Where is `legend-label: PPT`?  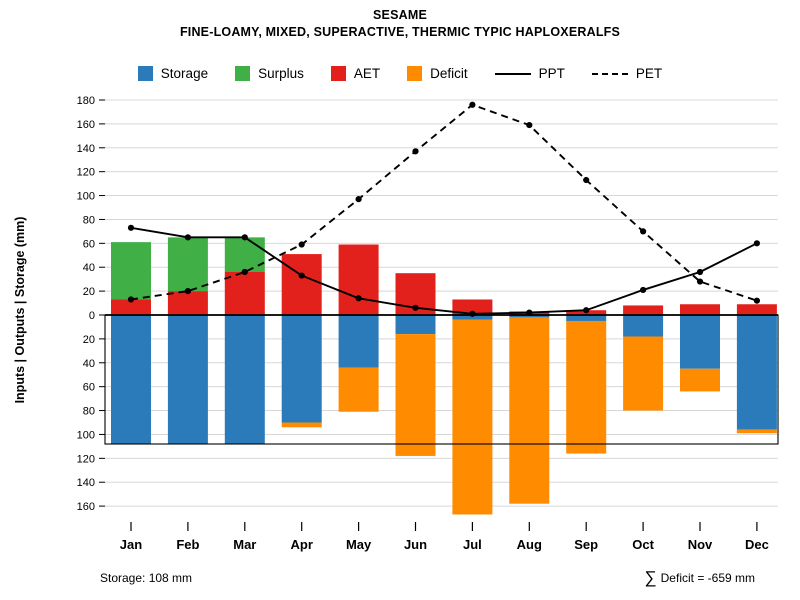
legend-label: PPT is located at coordinates (551, 73).